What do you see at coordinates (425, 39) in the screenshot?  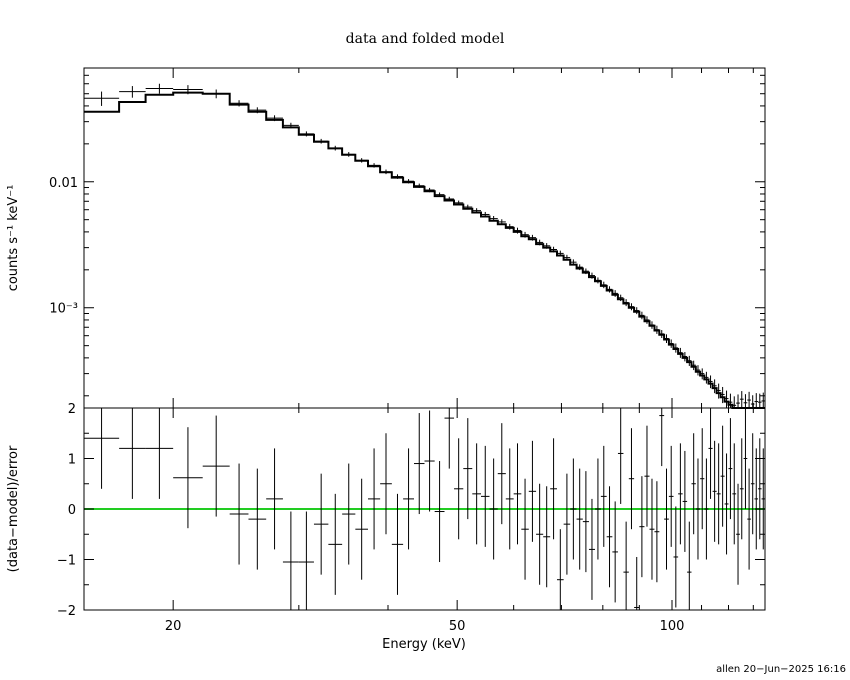 I see `chart-title: data and folded model` at bounding box center [425, 39].